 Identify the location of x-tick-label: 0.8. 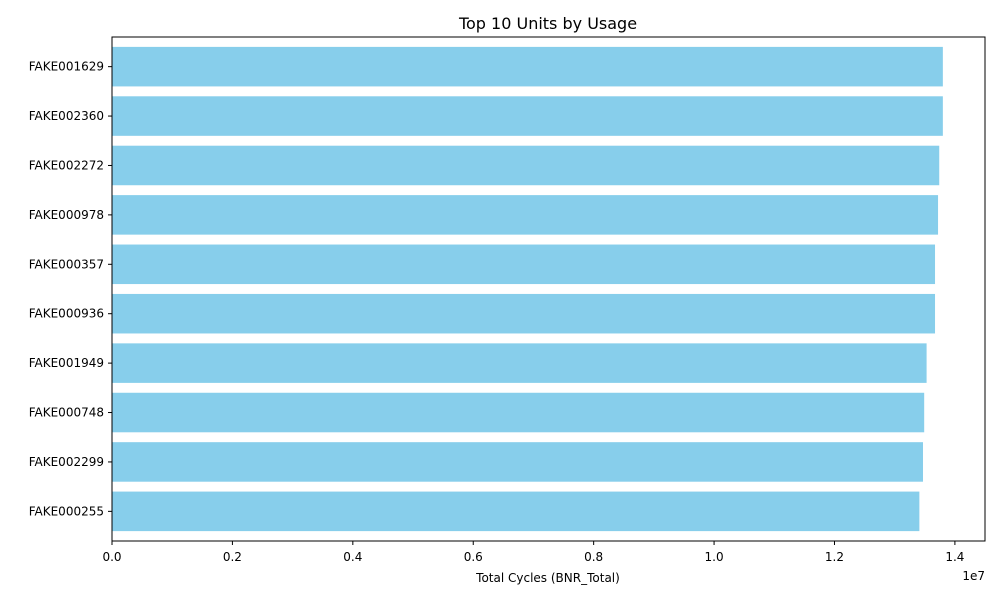
(593, 557).